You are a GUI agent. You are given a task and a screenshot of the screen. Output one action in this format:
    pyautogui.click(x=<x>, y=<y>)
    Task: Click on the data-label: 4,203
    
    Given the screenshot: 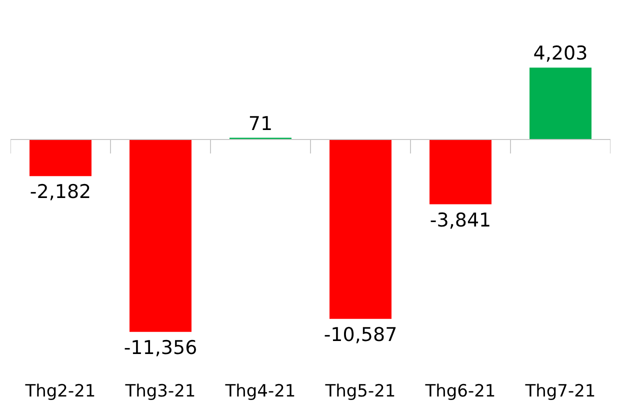 What is the action you would take?
    pyautogui.click(x=560, y=53)
    